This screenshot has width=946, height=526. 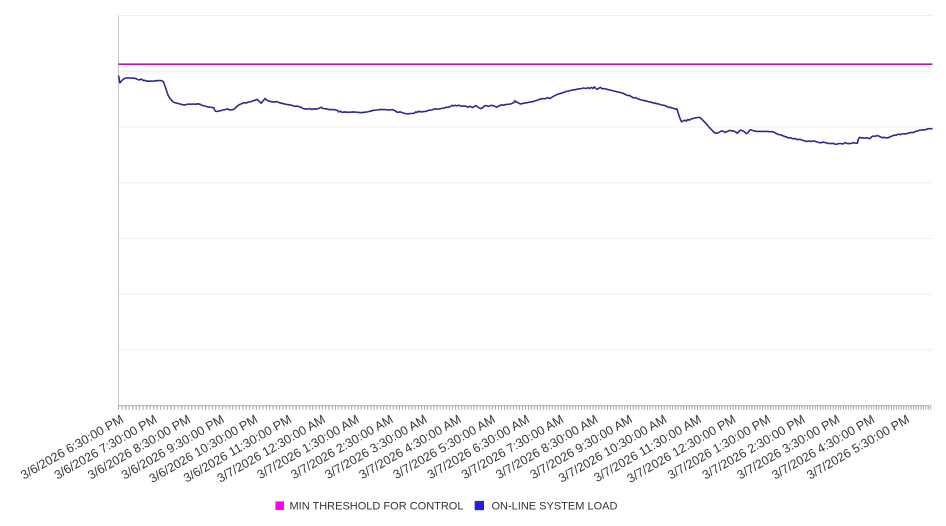 What do you see at coordinates (377, 507) in the screenshot?
I see `svg-text: MIN THRESHOLD FOR CONTROL` at bounding box center [377, 507].